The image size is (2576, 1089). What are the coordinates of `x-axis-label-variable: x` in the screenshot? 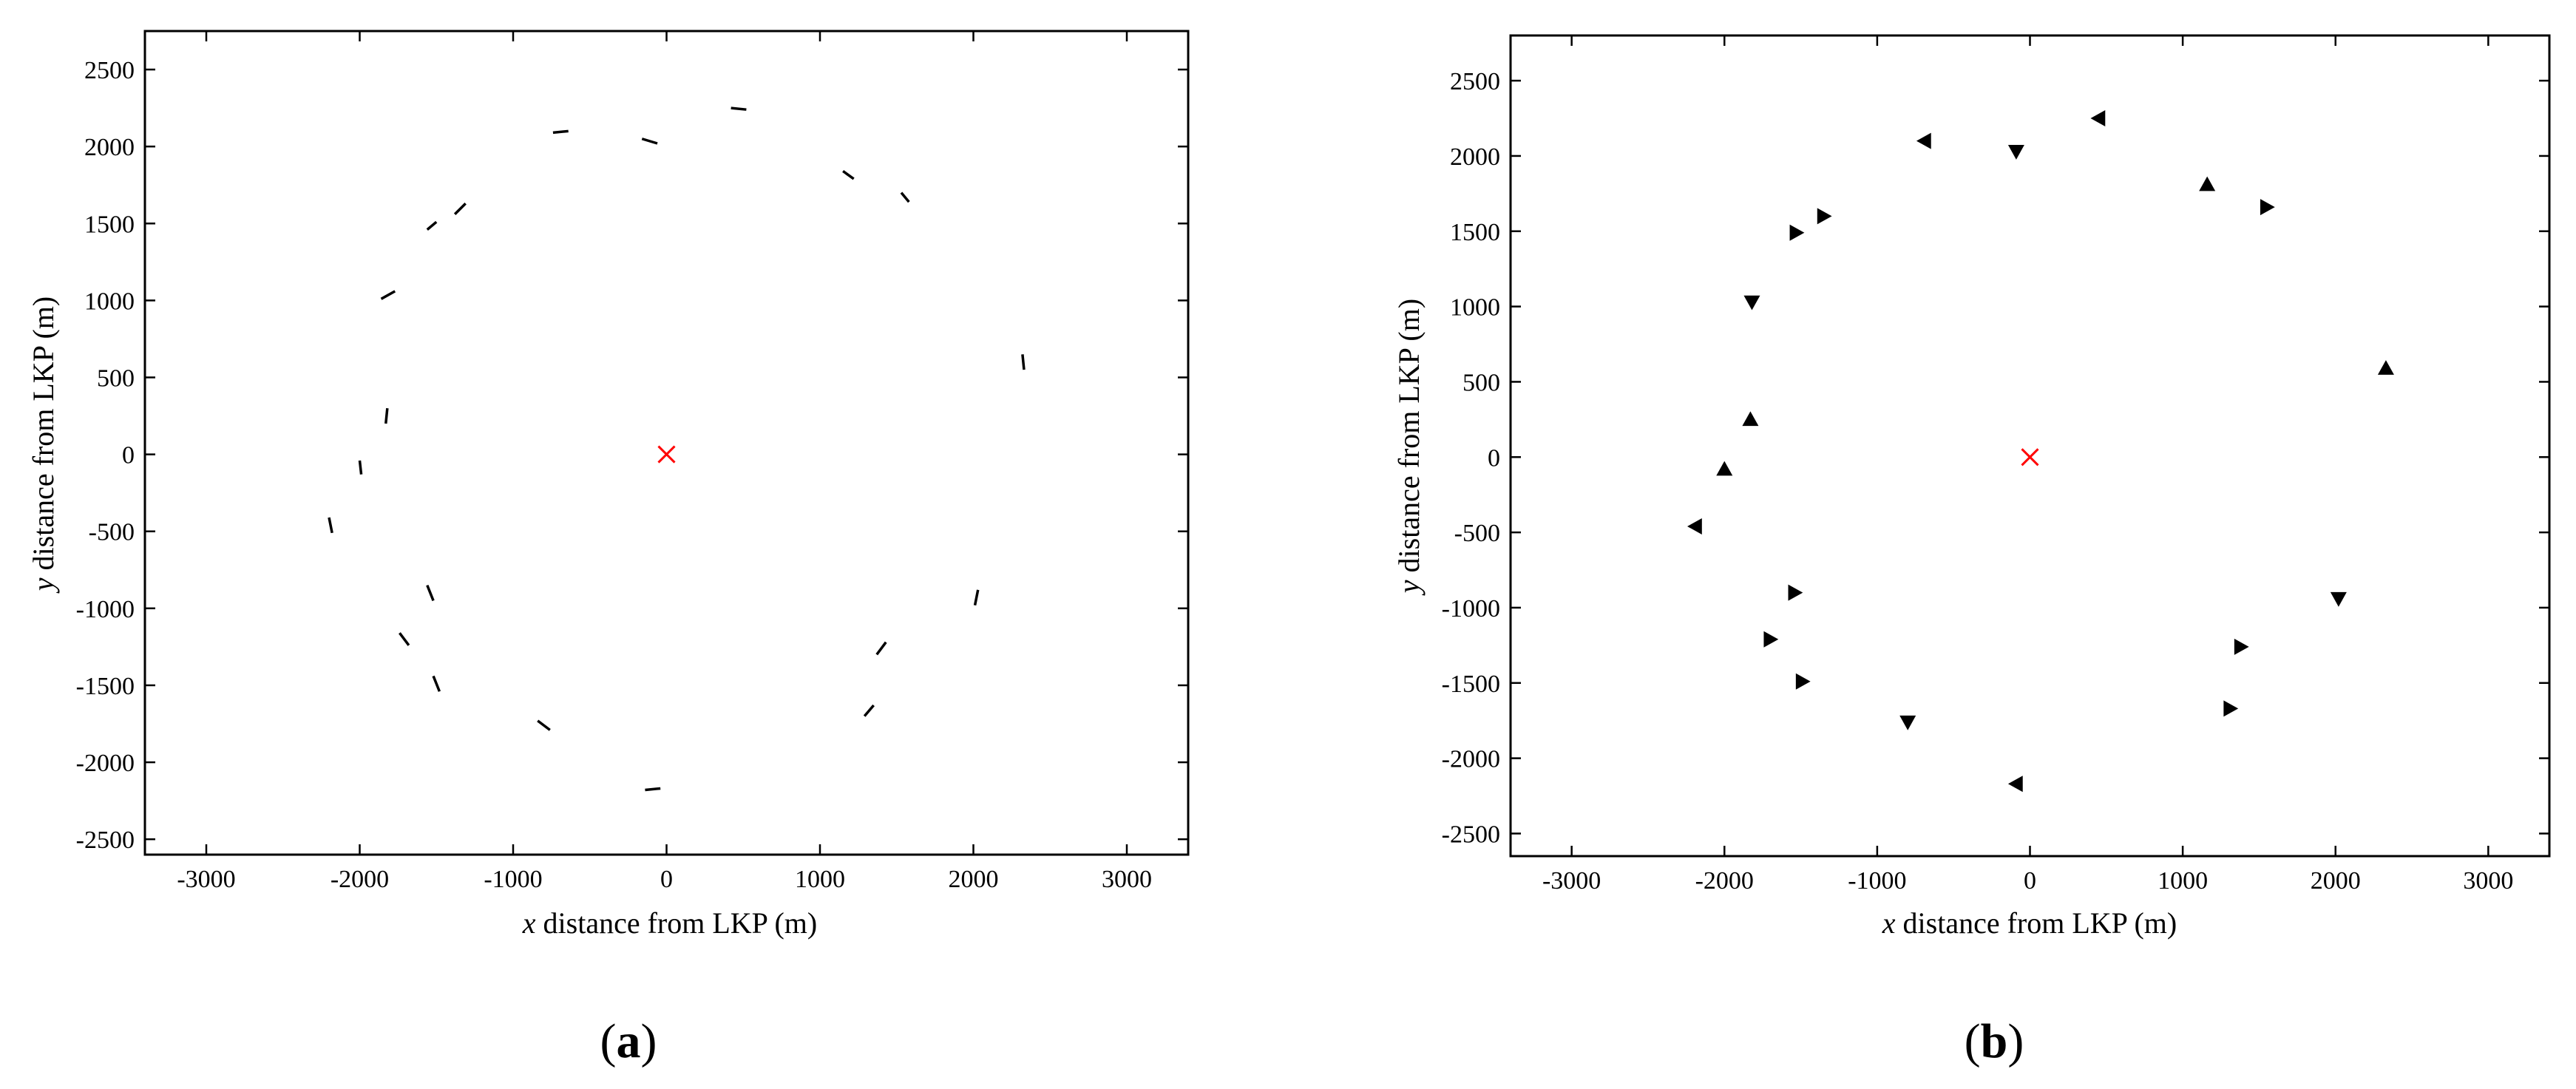 It's located at (529, 923).